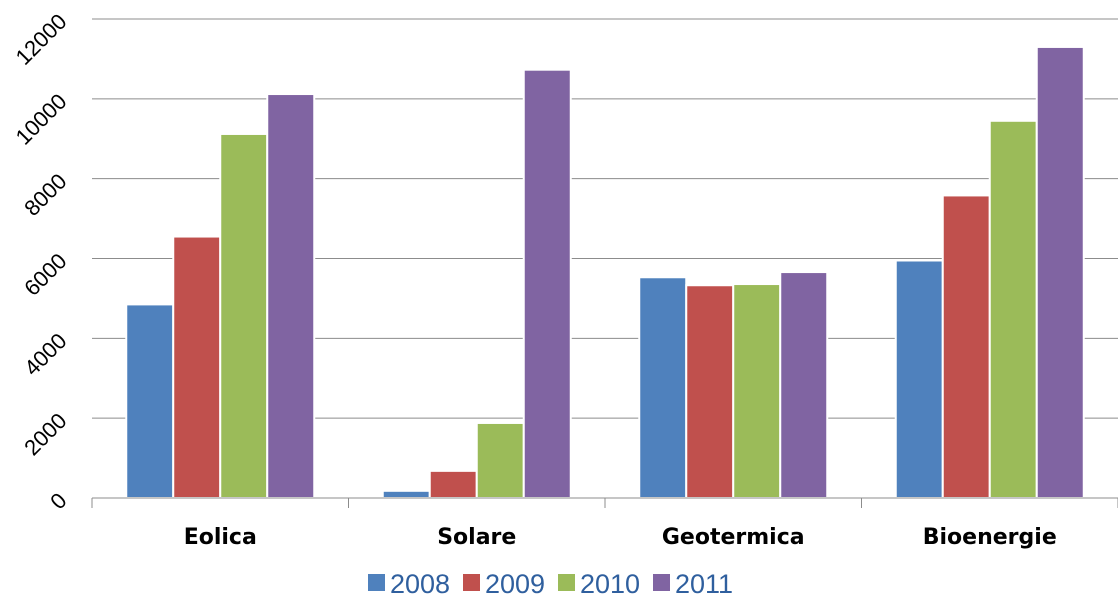 The height and width of the screenshot is (603, 1118). Describe the element at coordinates (41, 119) in the screenshot. I see `y-tick-label: 10000` at that location.